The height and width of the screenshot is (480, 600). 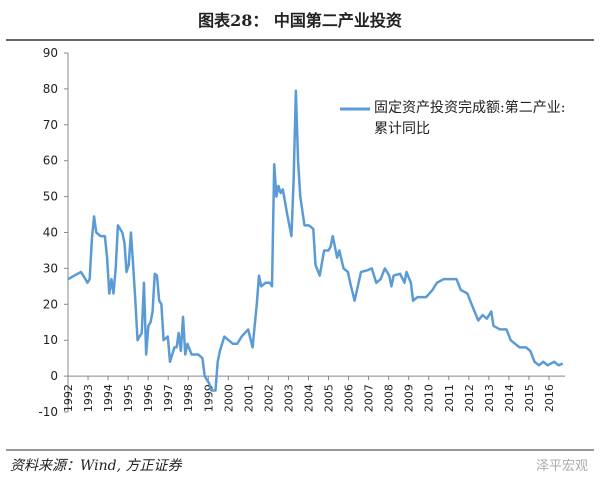 What do you see at coordinates (389, 398) in the screenshot?
I see `x-tick-label: 2008` at bounding box center [389, 398].